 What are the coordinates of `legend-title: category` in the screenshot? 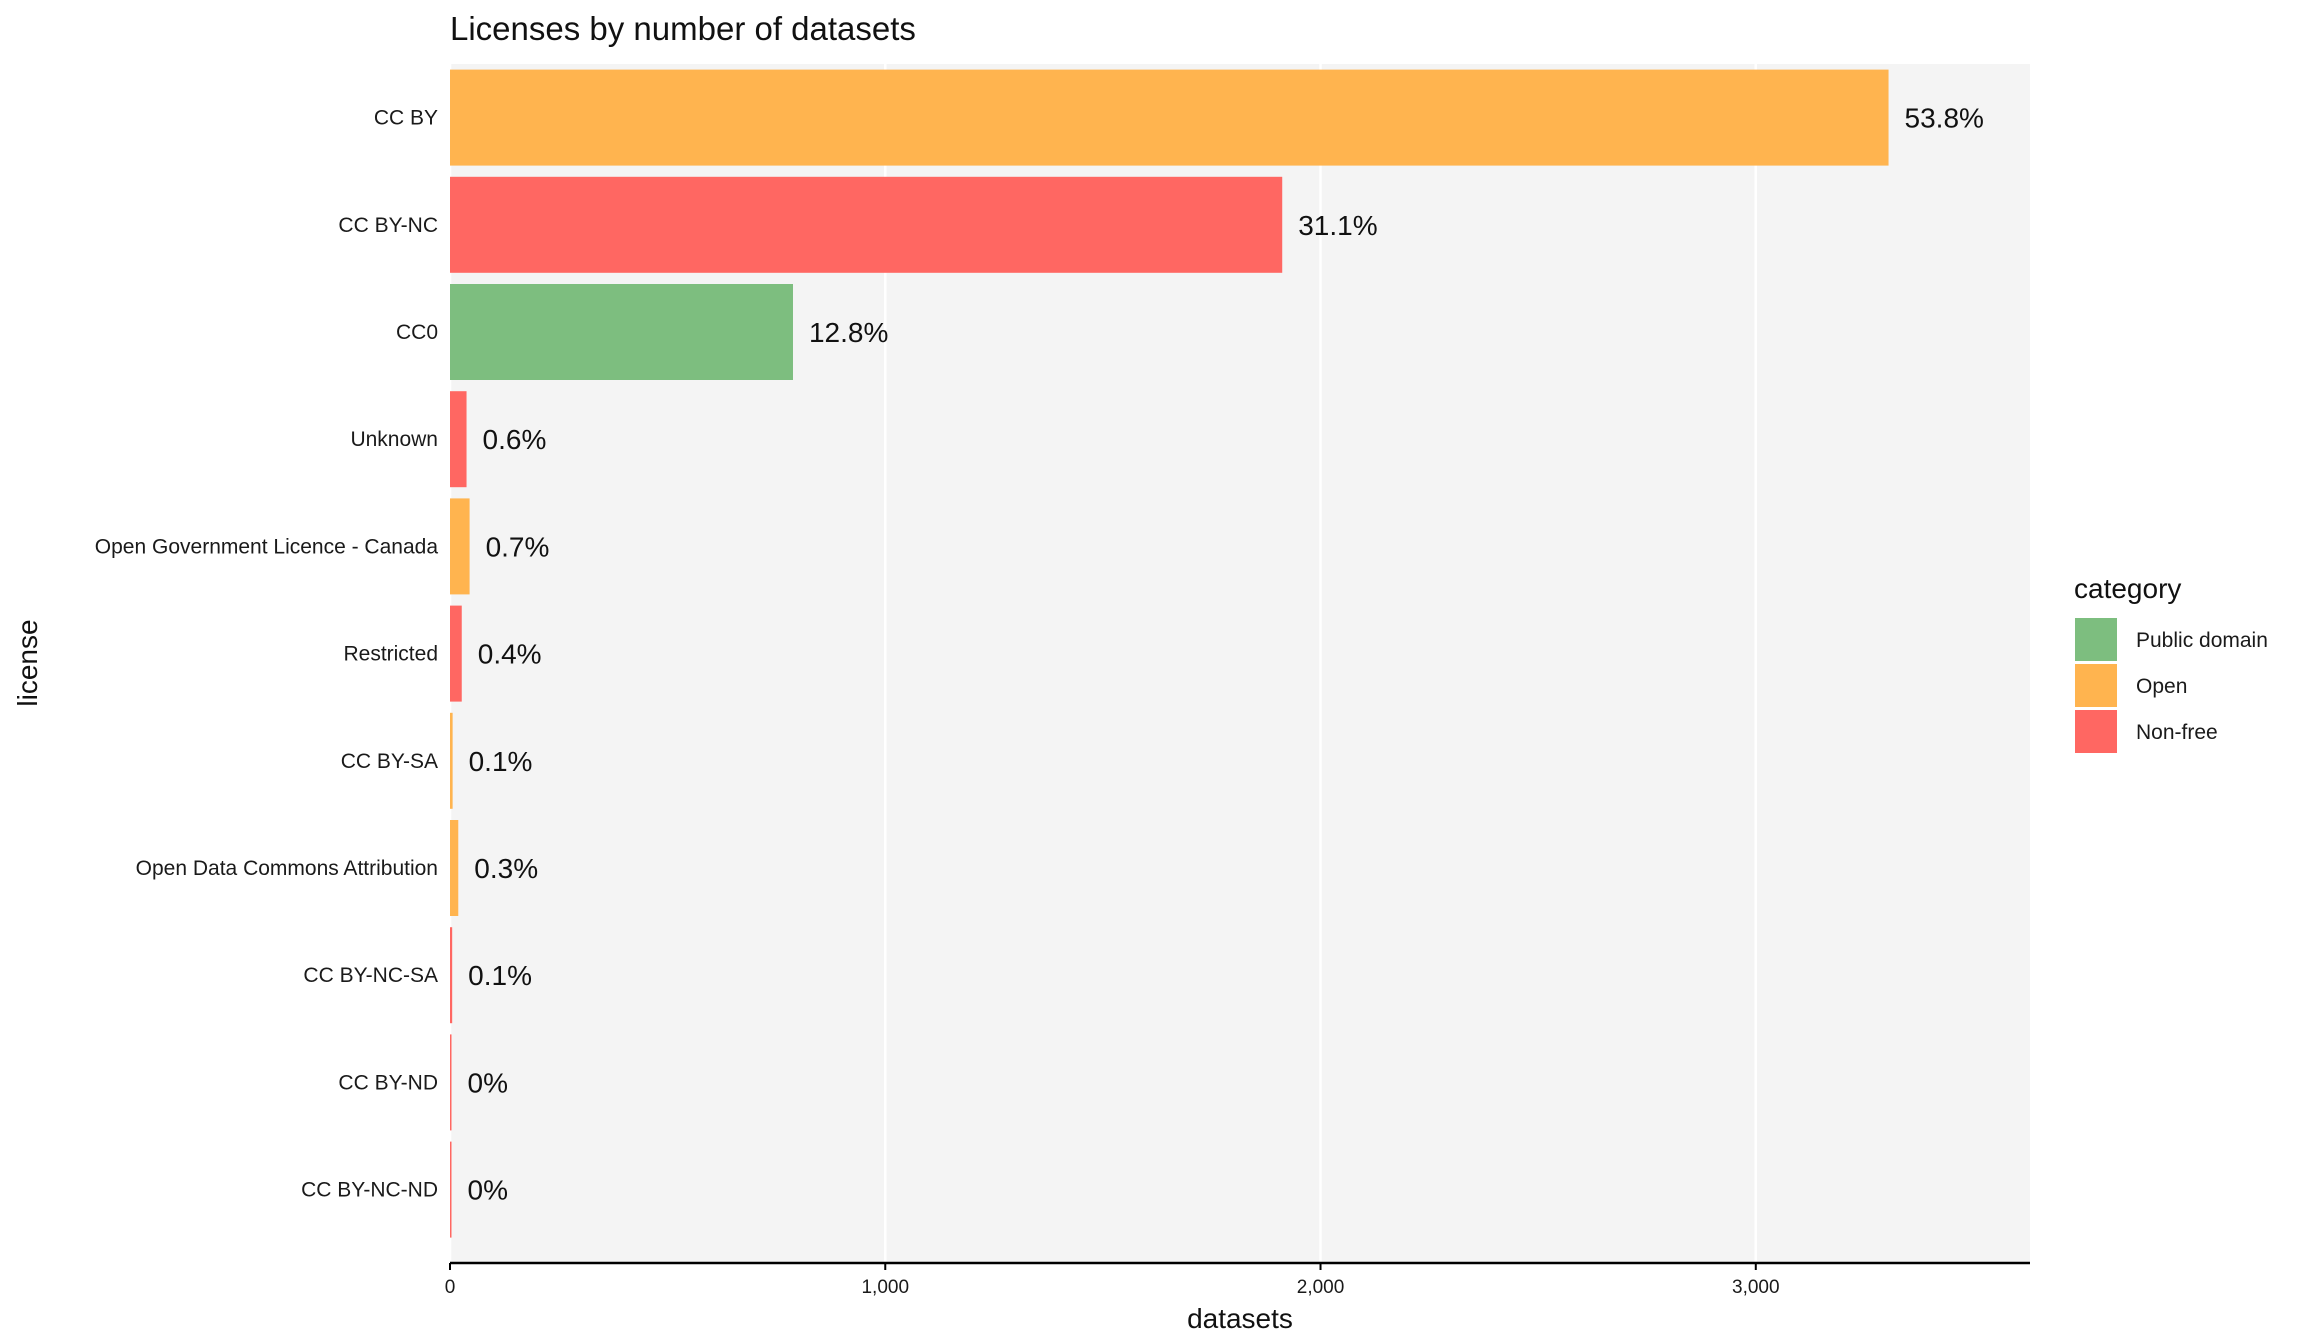 It's located at (2127, 588).